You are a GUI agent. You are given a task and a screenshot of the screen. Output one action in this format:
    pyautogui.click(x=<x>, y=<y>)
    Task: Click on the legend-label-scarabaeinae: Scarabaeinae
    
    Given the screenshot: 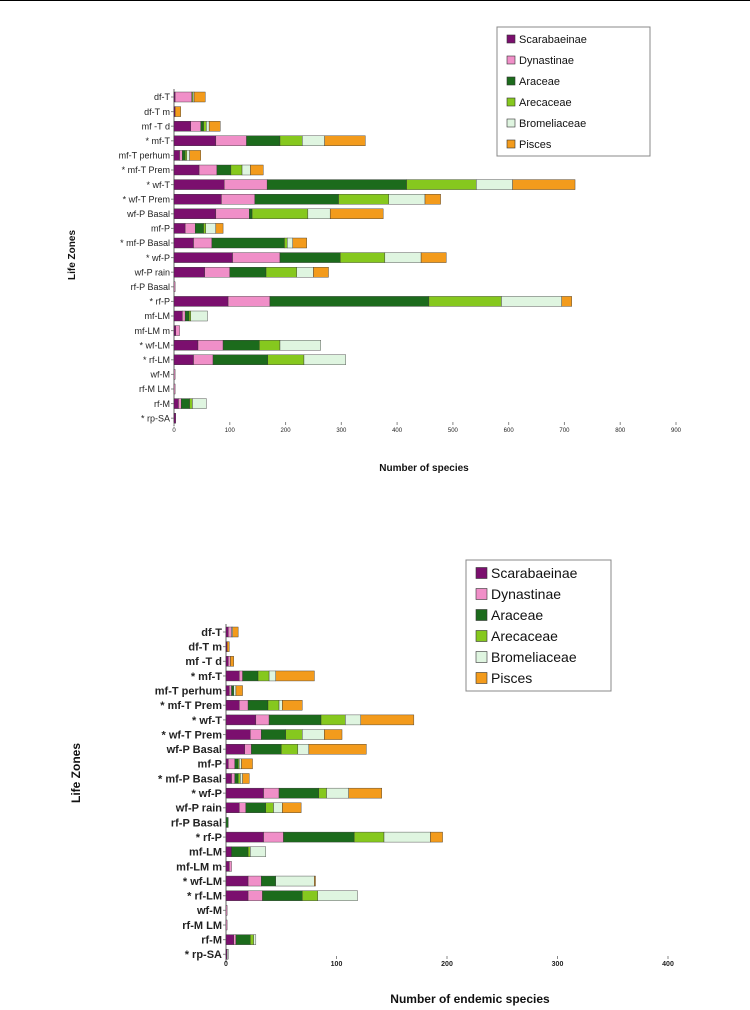 What is the action you would take?
    pyautogui.click(x=534, y=573)
    